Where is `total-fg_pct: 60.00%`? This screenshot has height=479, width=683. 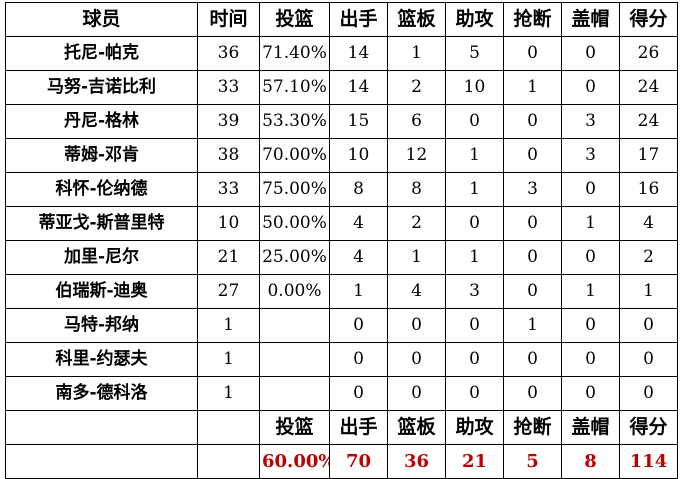
total-fg_pct: 60.00% is located at coordinates (294, 461).